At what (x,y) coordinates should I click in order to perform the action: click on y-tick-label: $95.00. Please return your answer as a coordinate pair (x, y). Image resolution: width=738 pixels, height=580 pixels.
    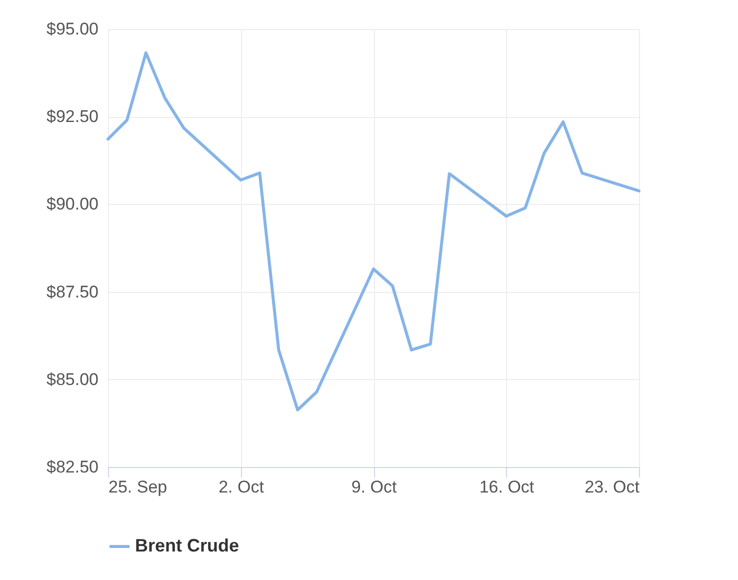
    Looking at the image, I should click on (72, 29).